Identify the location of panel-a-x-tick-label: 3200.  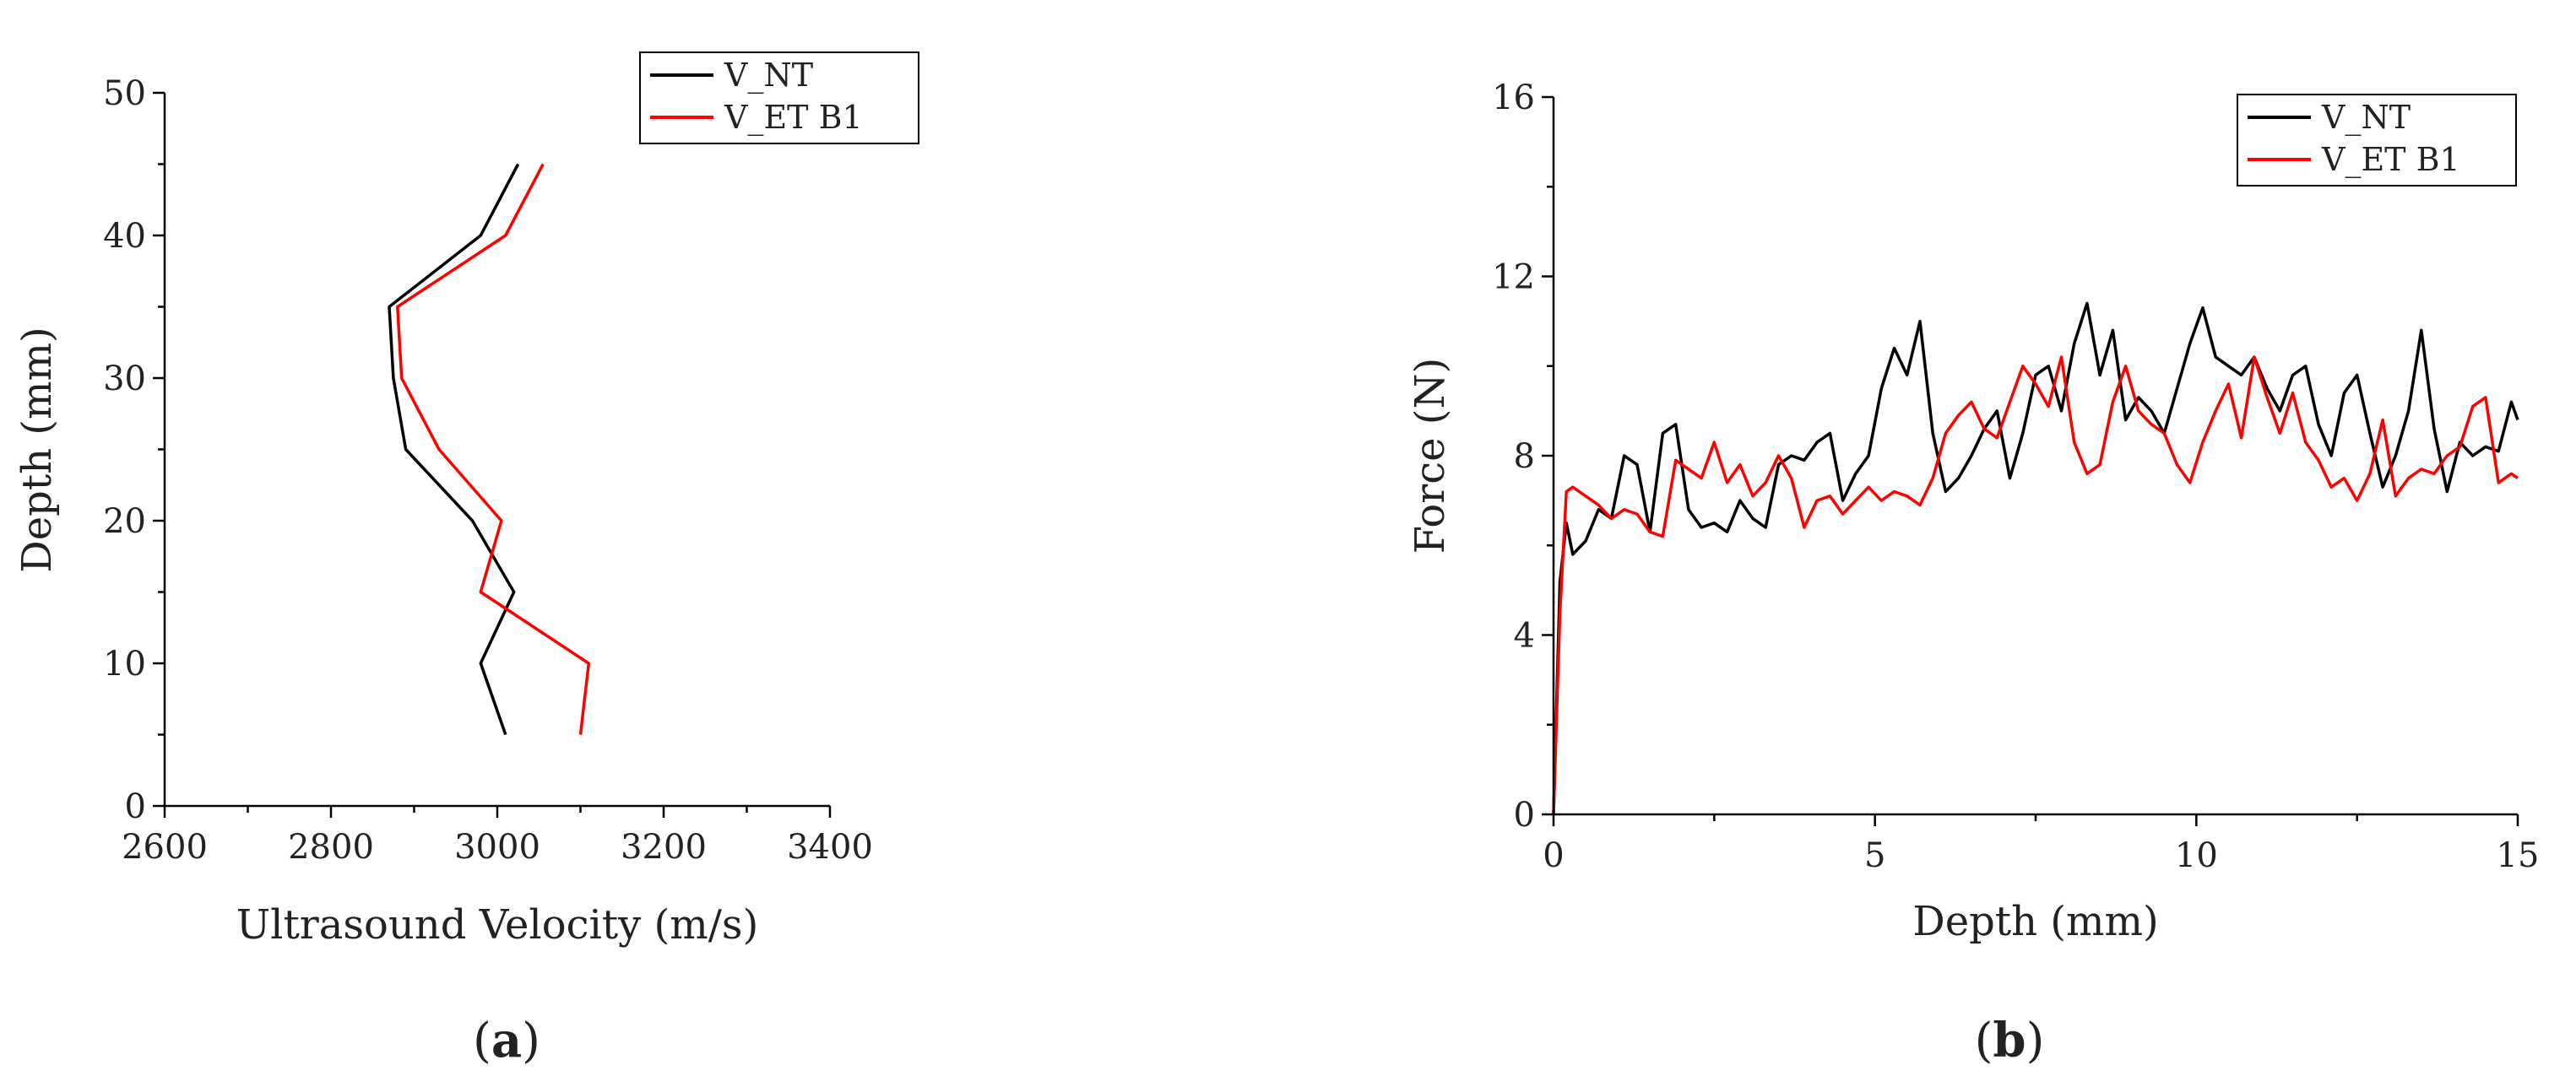
(664, 847).